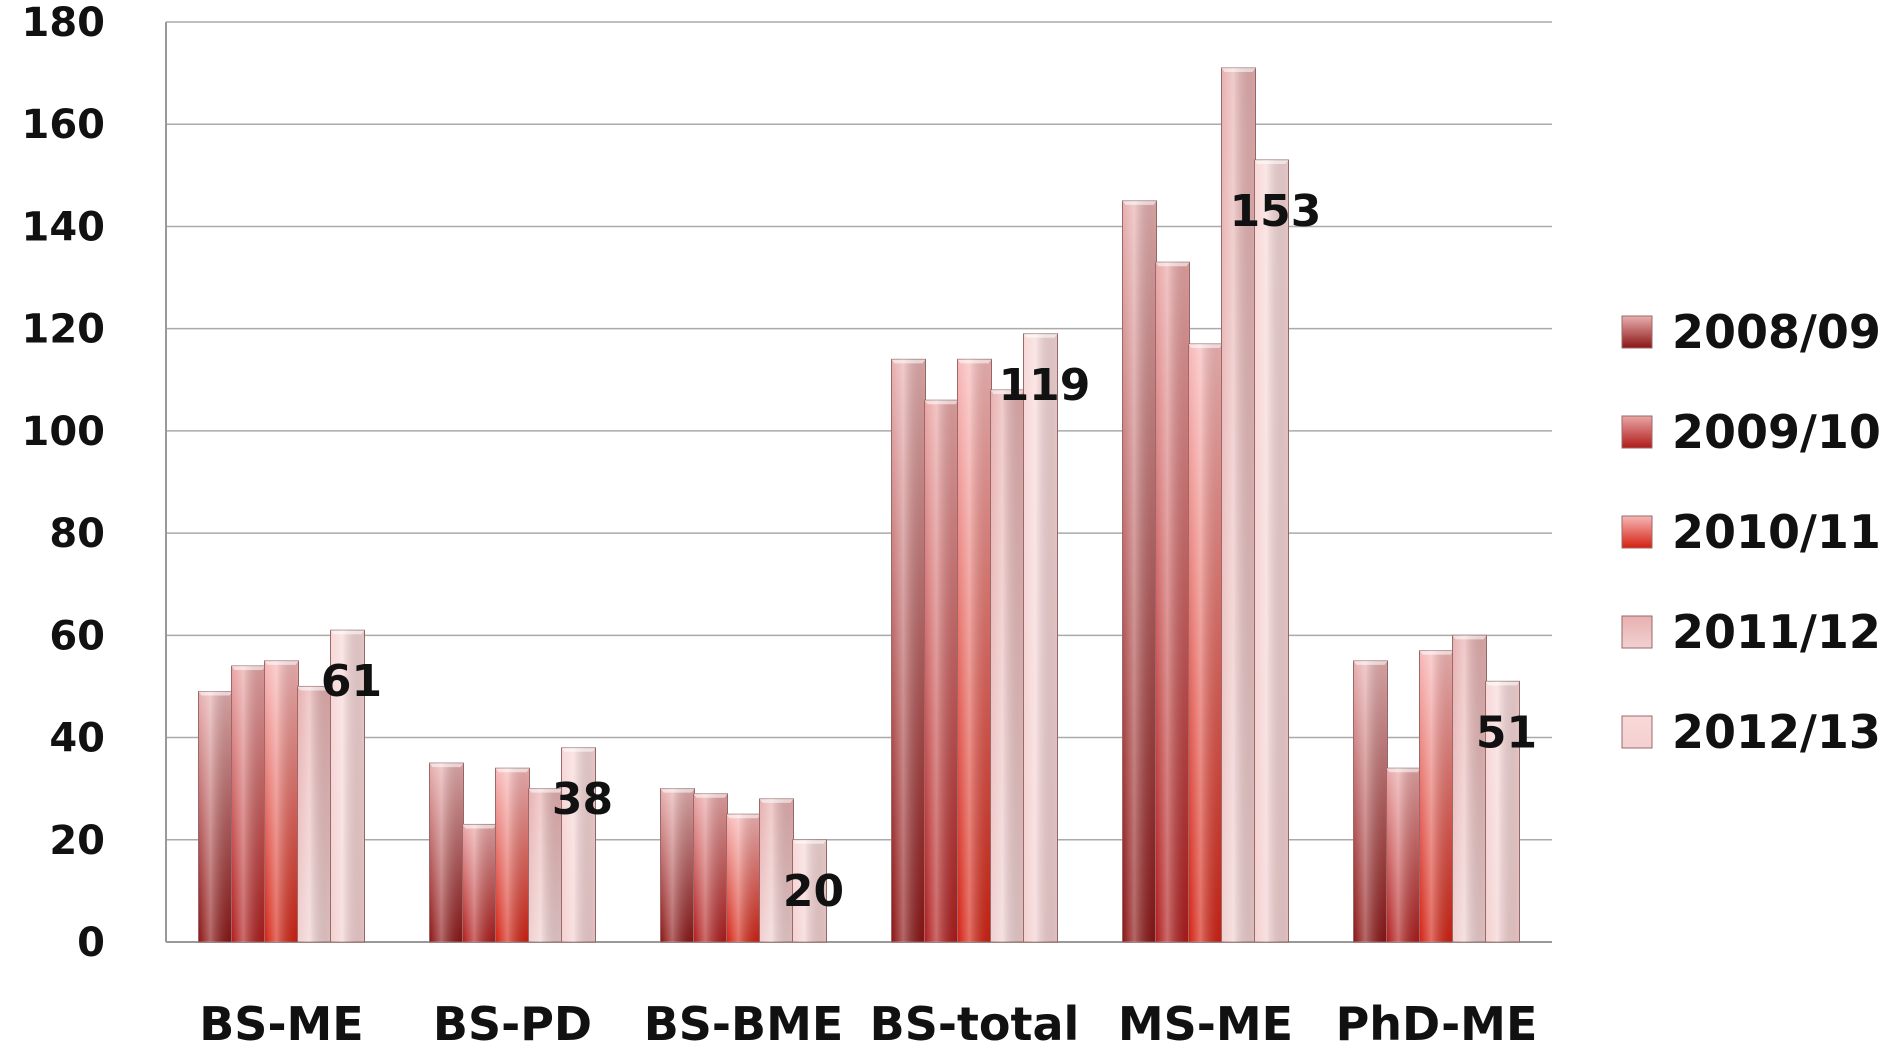  Describe the element at coordinates (1776, 332) in the screenshot. I see `legend-label-2008-09: 2008/09` at that location.